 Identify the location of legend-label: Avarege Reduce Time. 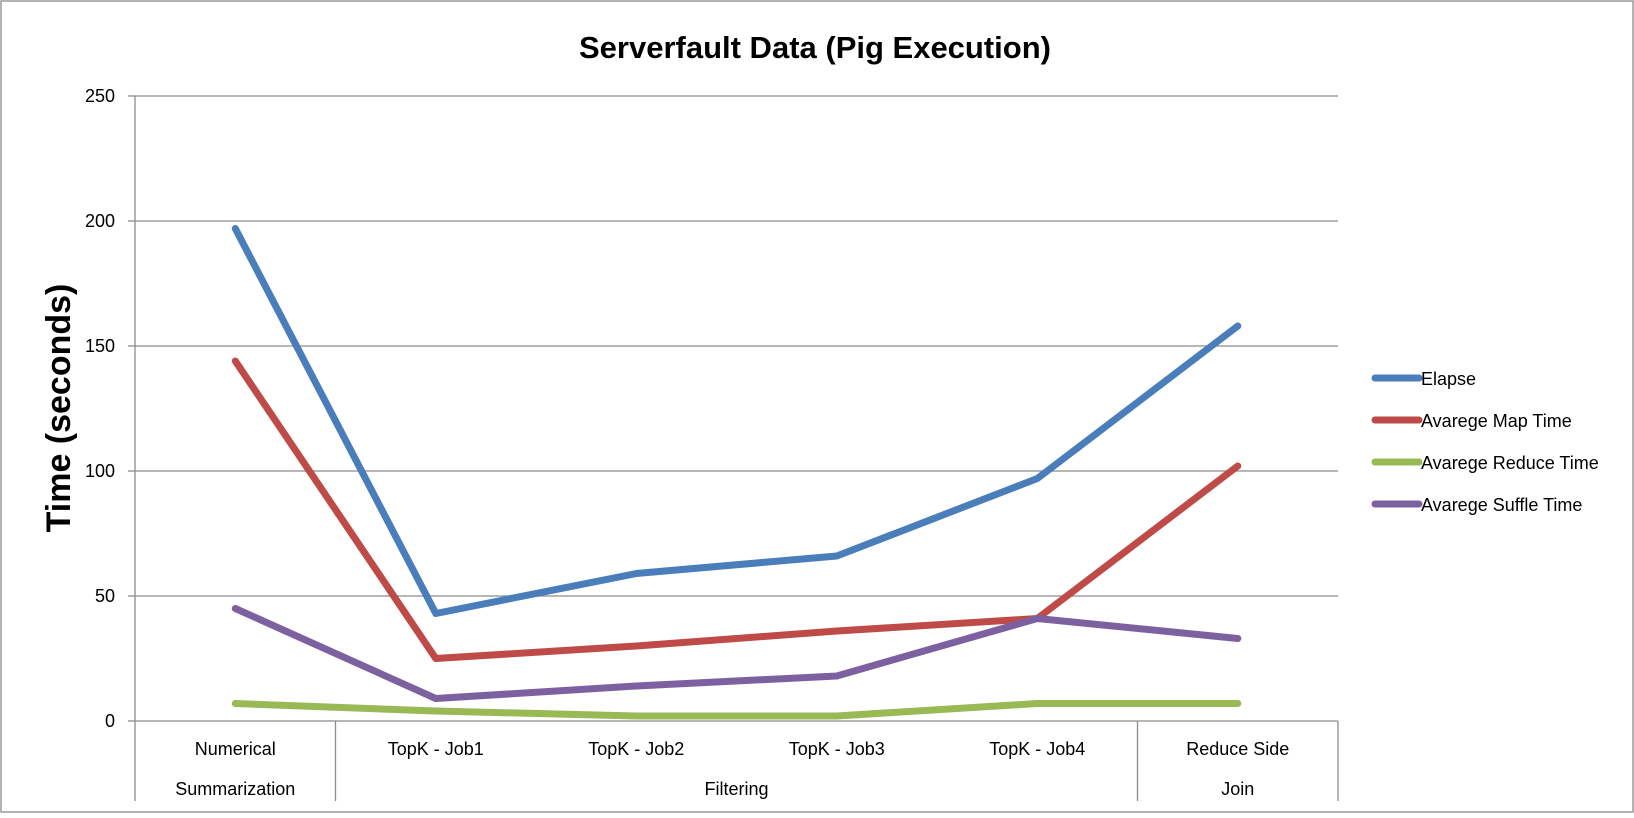
(1510, 463).